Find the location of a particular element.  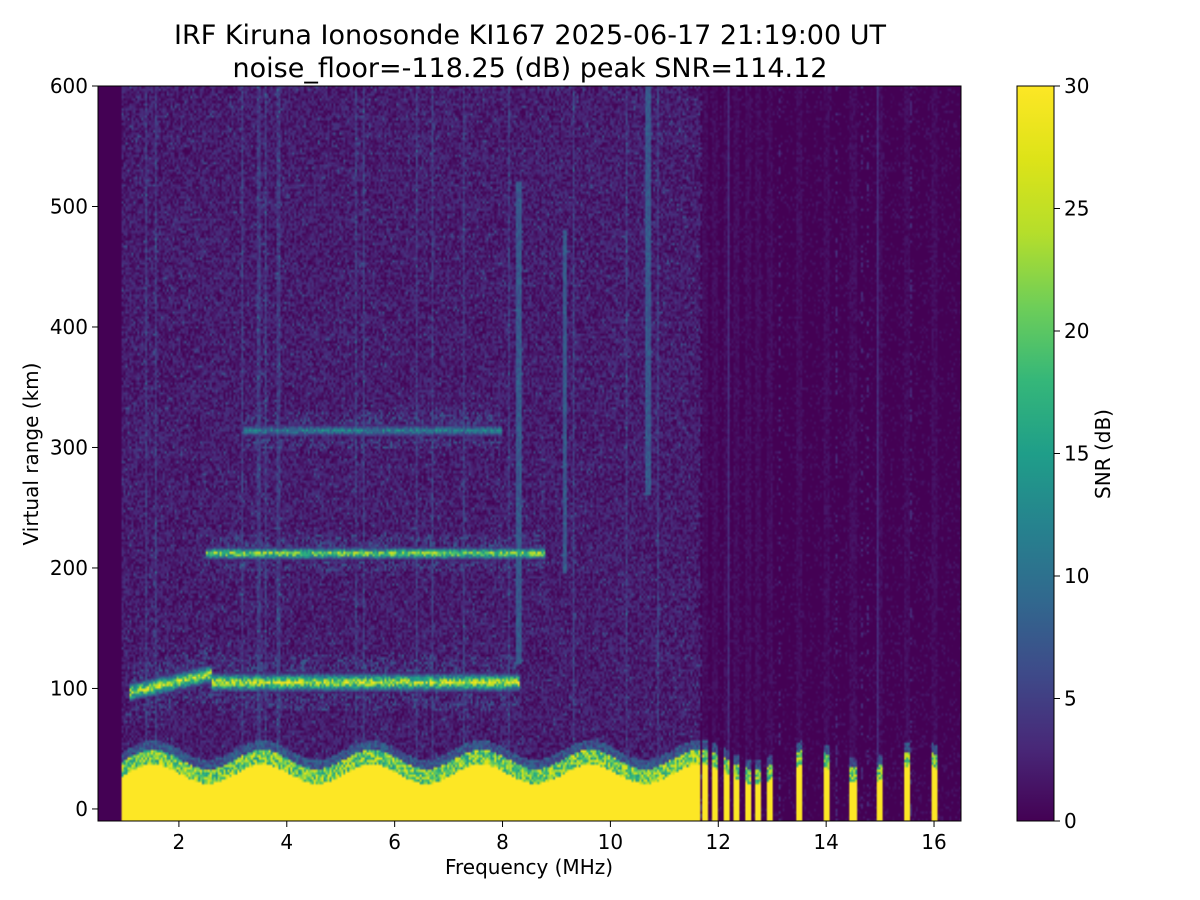

x-tick-label: 8 is located at coordinates (502, 842).